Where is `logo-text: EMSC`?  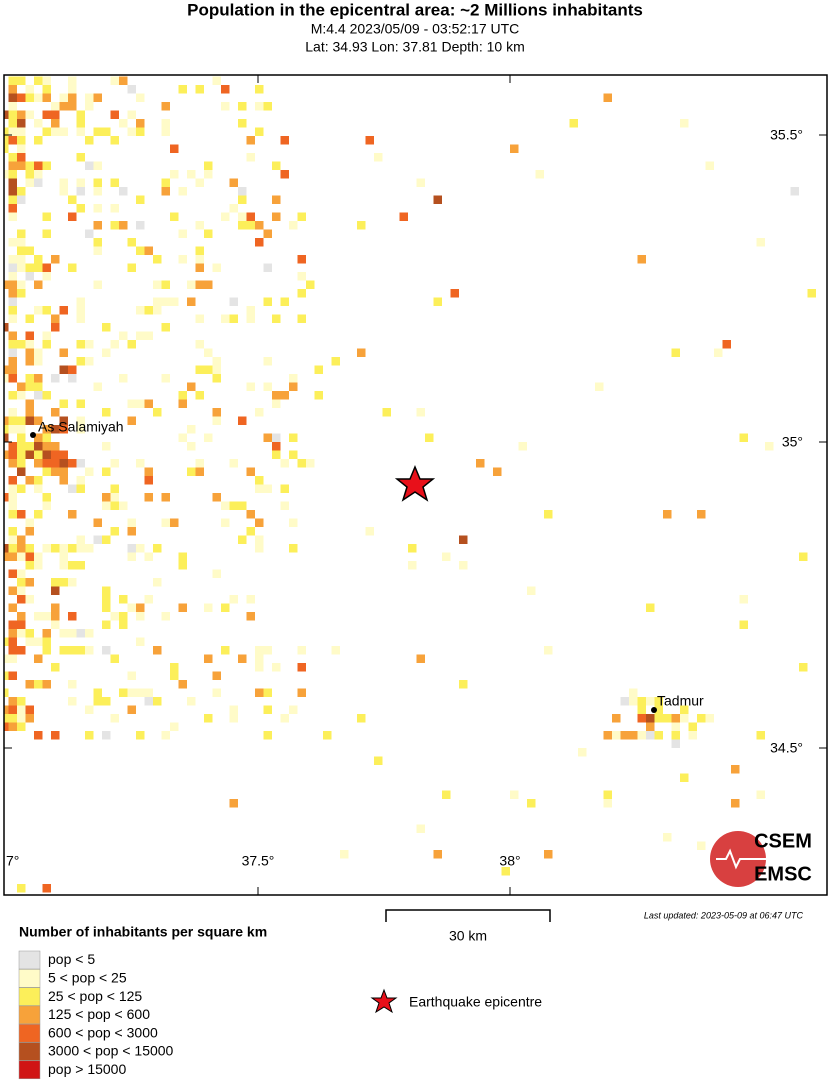
logo-text: EMSC is located at coordinates (783, 874).